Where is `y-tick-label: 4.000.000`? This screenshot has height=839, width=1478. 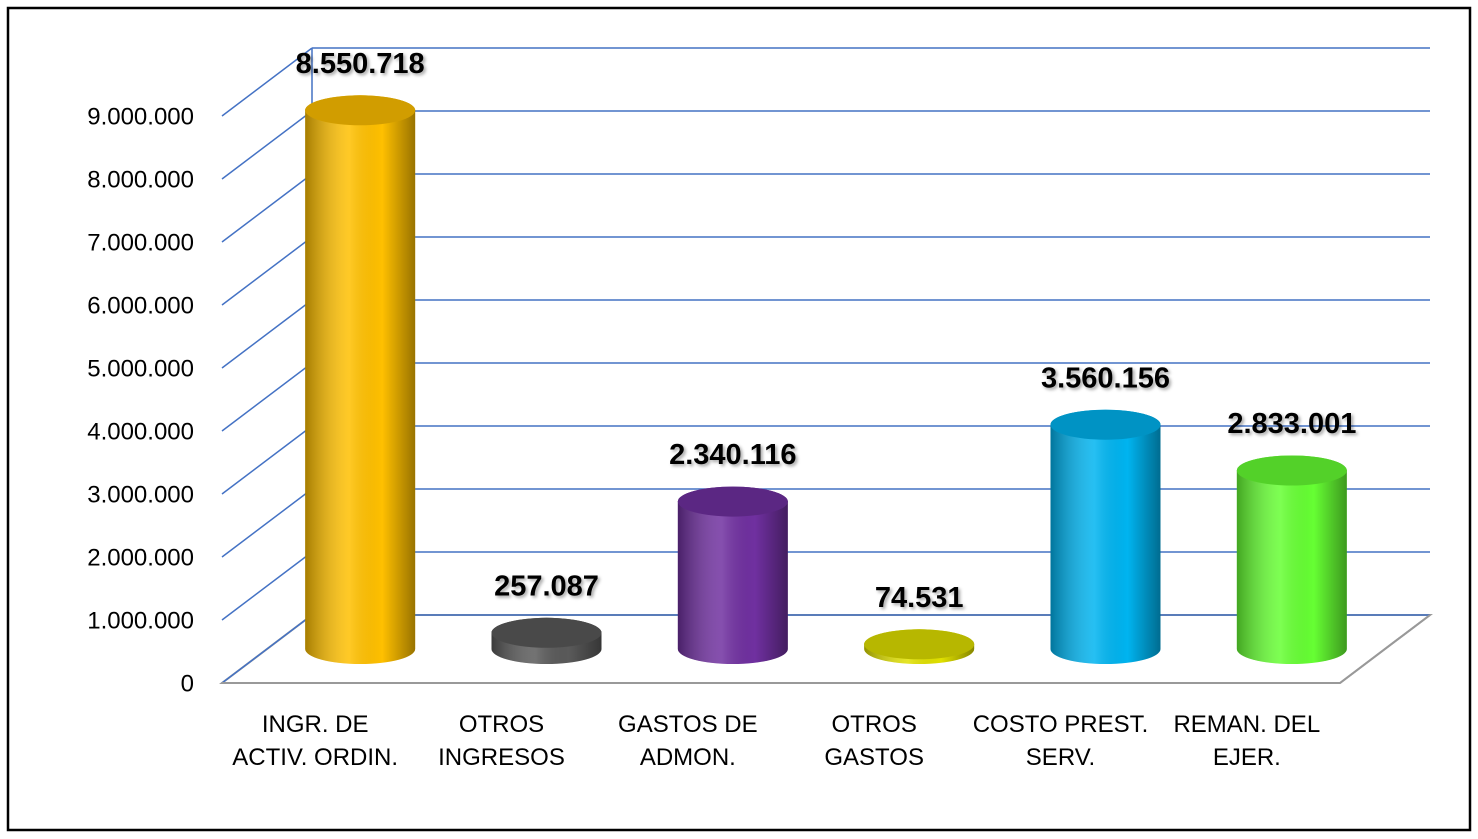
y-tick-label: 4.000.000 is located at coordinates (140, 431).